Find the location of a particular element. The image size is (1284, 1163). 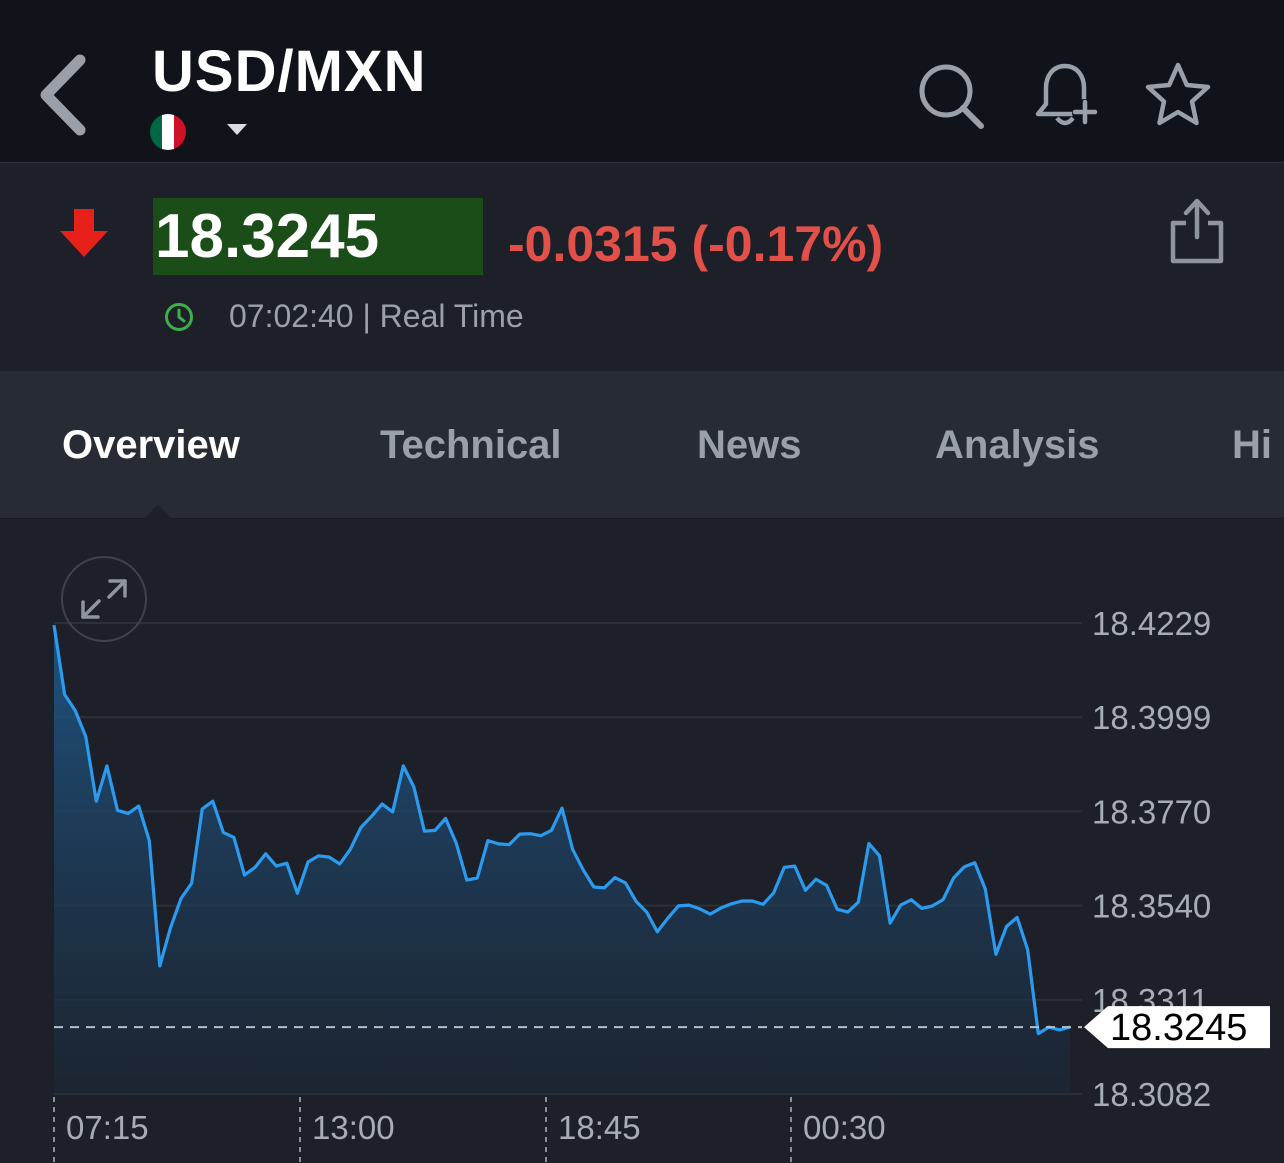

page-title: USD/MXN is located at coordinates (289, 71).